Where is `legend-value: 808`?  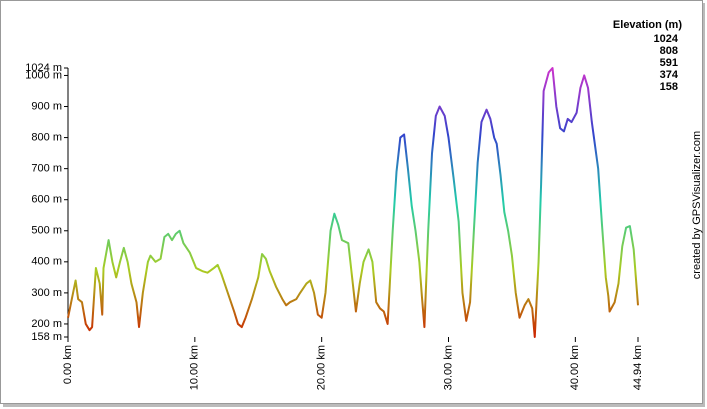
legend-value: 808 is located at coordinates (669, 51).